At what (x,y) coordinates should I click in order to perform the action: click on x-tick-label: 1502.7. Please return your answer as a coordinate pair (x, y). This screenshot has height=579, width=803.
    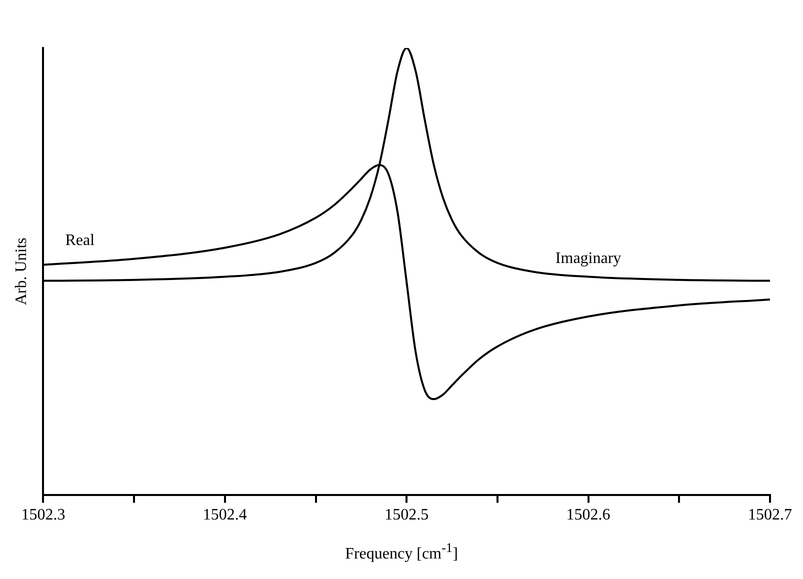
    Looking at the image, I should click on (770, 515).